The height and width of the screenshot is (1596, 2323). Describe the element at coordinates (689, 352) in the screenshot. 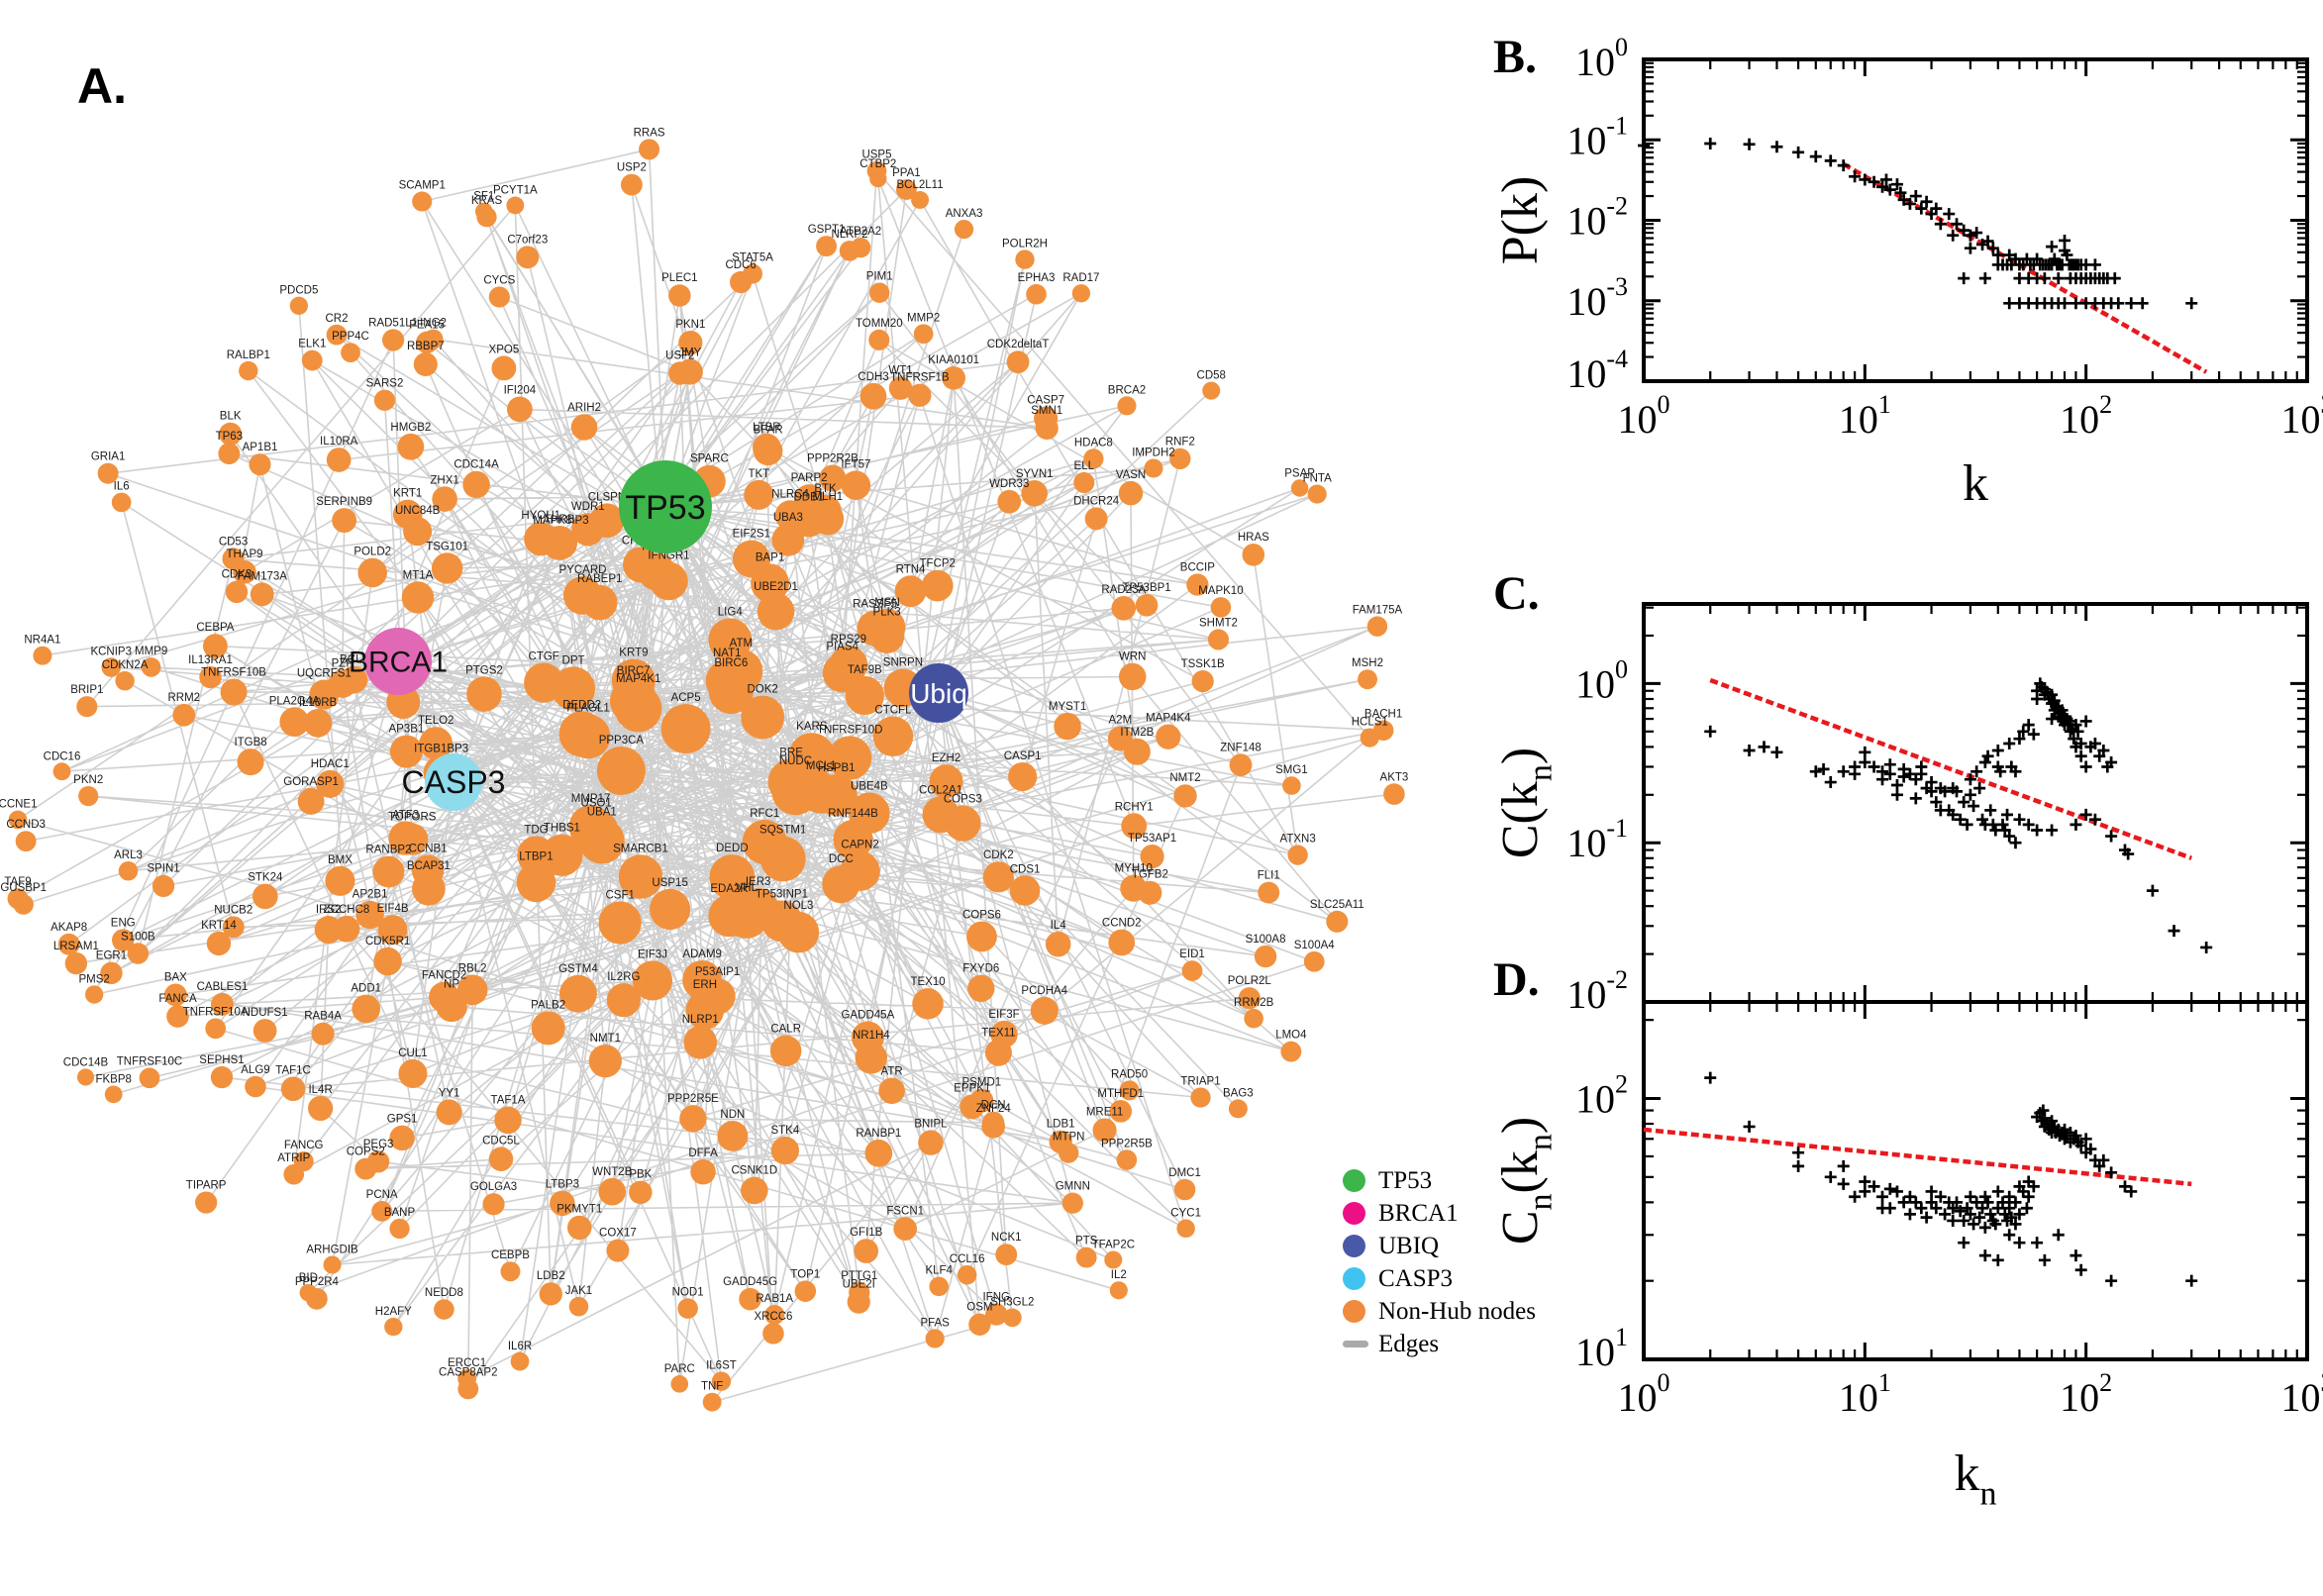

I see `svg-text: JMY` at that location.